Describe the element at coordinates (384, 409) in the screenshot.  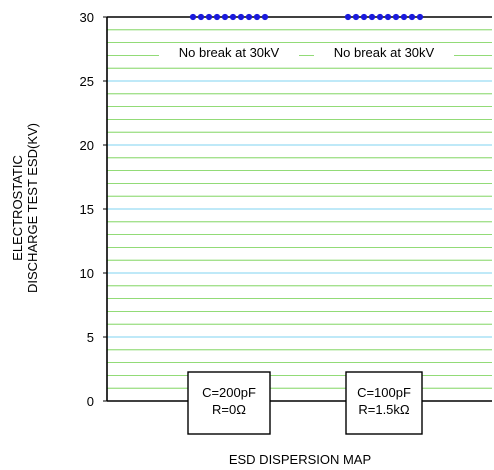
I see `condition-label: R=1.5kΩ` at that location.